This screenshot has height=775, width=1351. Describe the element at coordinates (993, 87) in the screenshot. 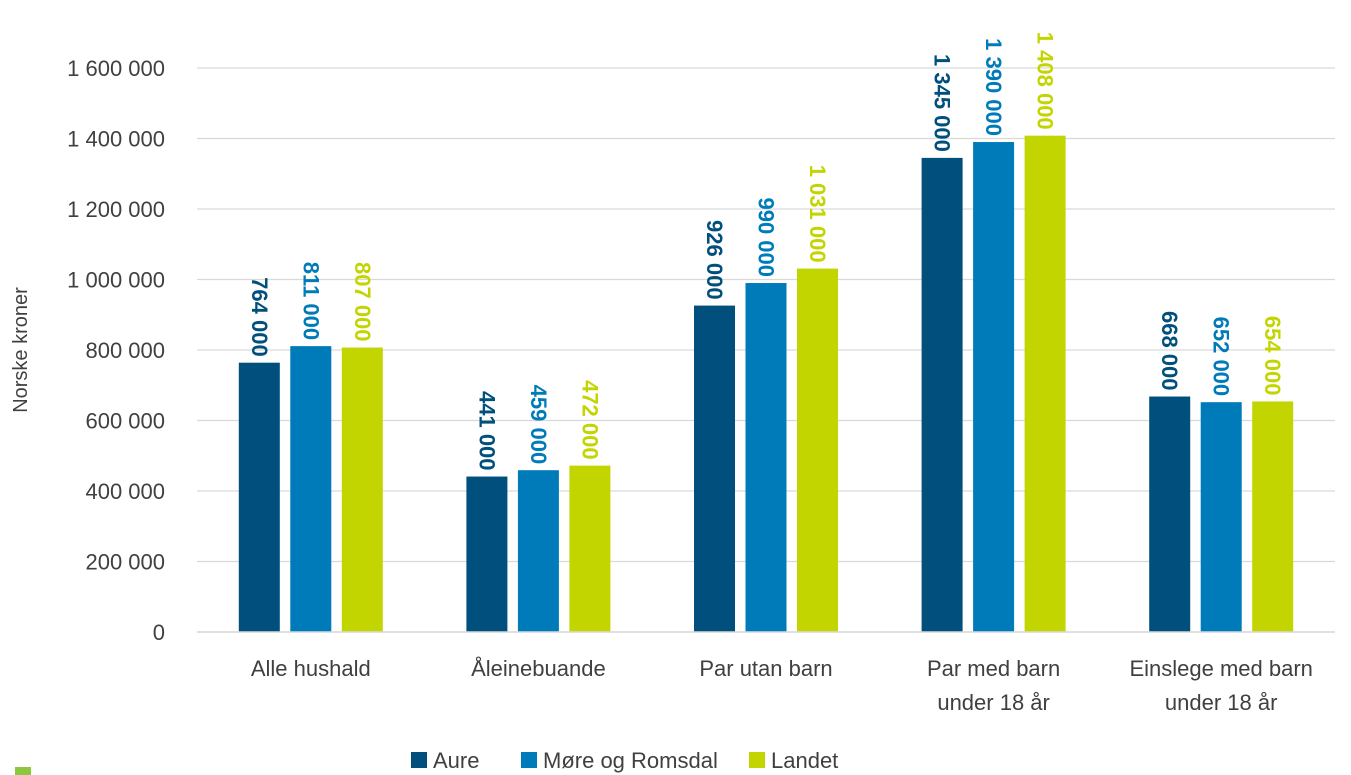

I see `data-label: 1 390 000` at that location.